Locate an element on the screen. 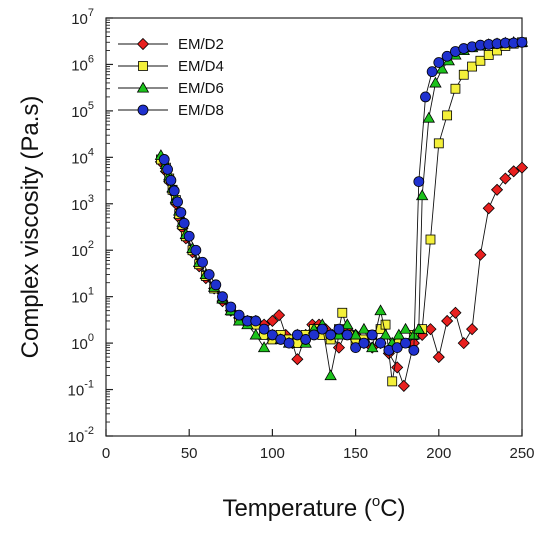 Image resolution: width=550 pixels, height=535 pixels. legend-label: EM/D2 is located at coordinates (201, 44).